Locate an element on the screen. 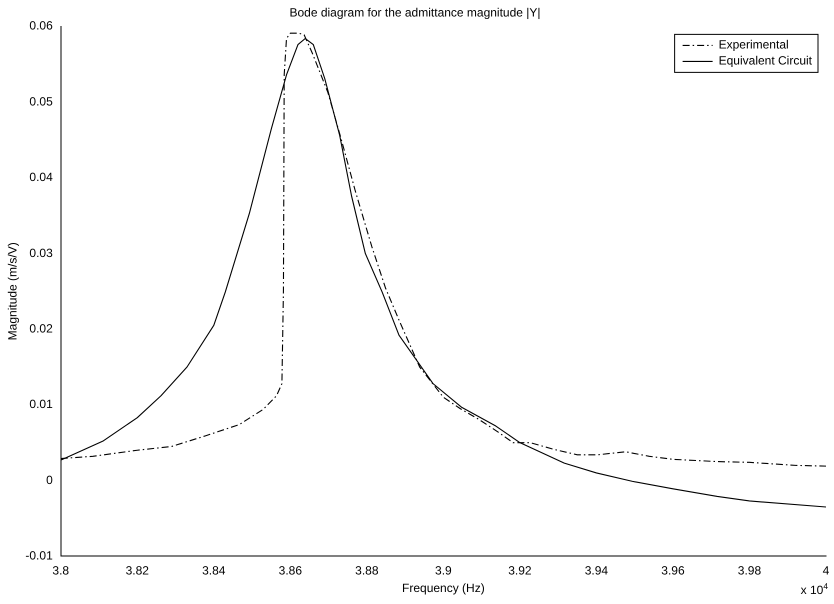  x-tick-label: 4 is located at coordinates (826, 571).